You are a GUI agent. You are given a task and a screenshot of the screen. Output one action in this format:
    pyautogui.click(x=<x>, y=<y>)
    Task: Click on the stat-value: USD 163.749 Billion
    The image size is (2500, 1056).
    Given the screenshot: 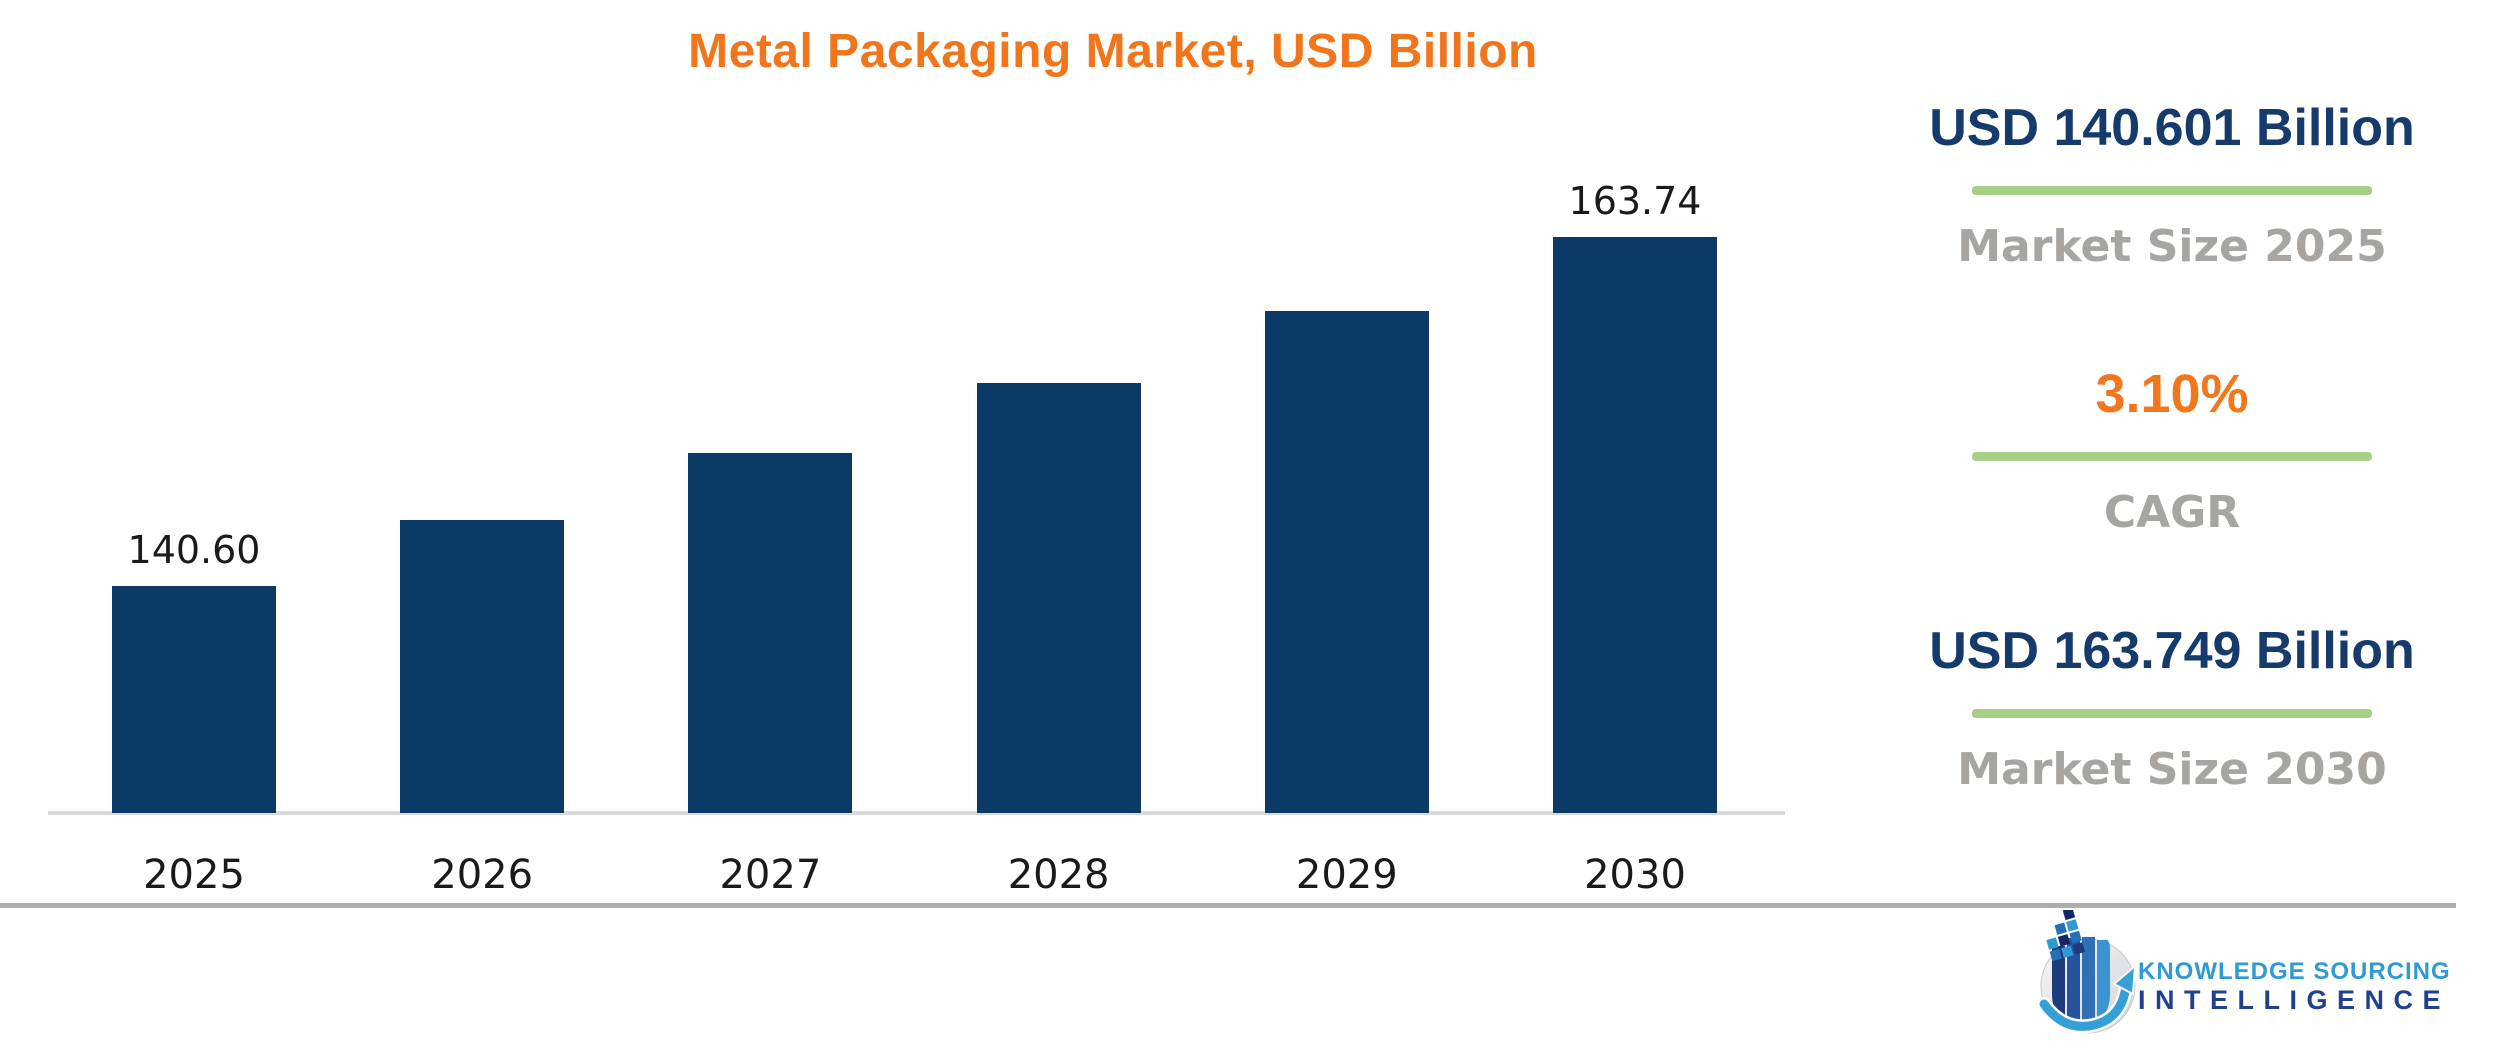 What is the action you would take?
    pyautogui.click(x=2172, y=651)
    